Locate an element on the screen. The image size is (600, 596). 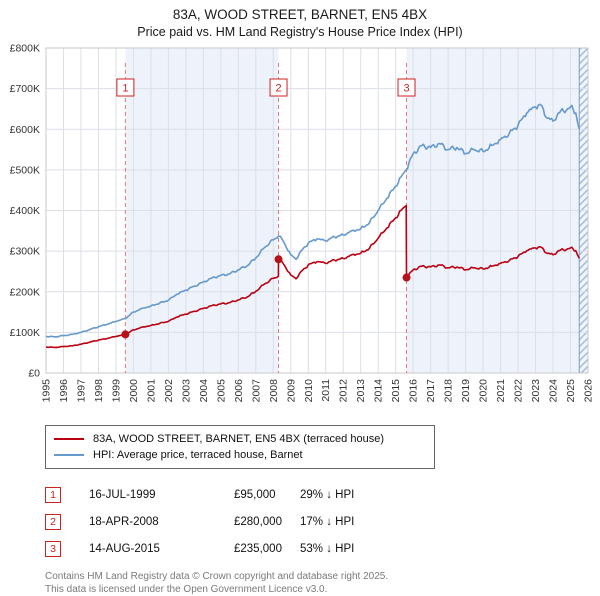
transaction-price: £235,000 is located at coordinates (258, 548).